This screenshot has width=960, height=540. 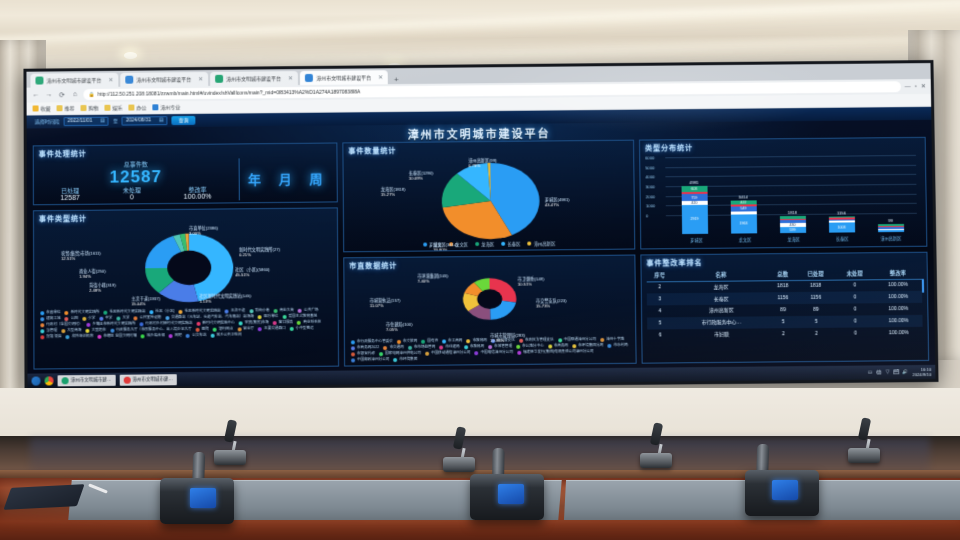 What do you see at coordinates (588, 345) in the screenshot?
I see `legend-item: 市环境集团分局` at bounding box center [588, 345].